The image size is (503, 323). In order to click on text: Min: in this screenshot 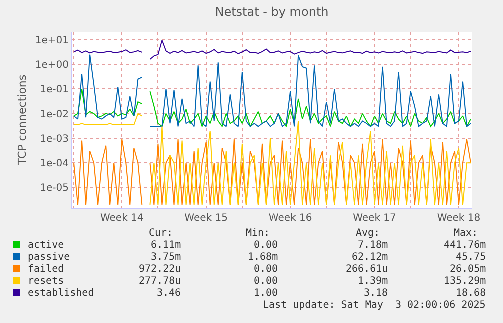, I will do `click(258, 233)`.